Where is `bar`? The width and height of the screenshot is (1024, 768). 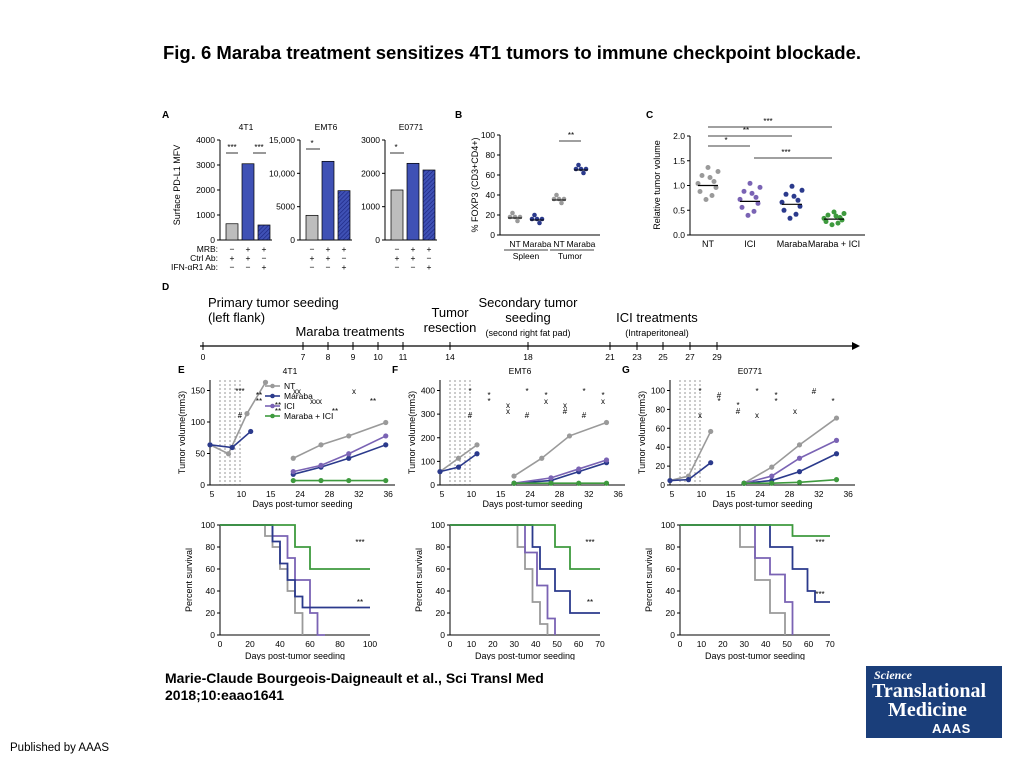 bar is located at coordinates (328, 200).